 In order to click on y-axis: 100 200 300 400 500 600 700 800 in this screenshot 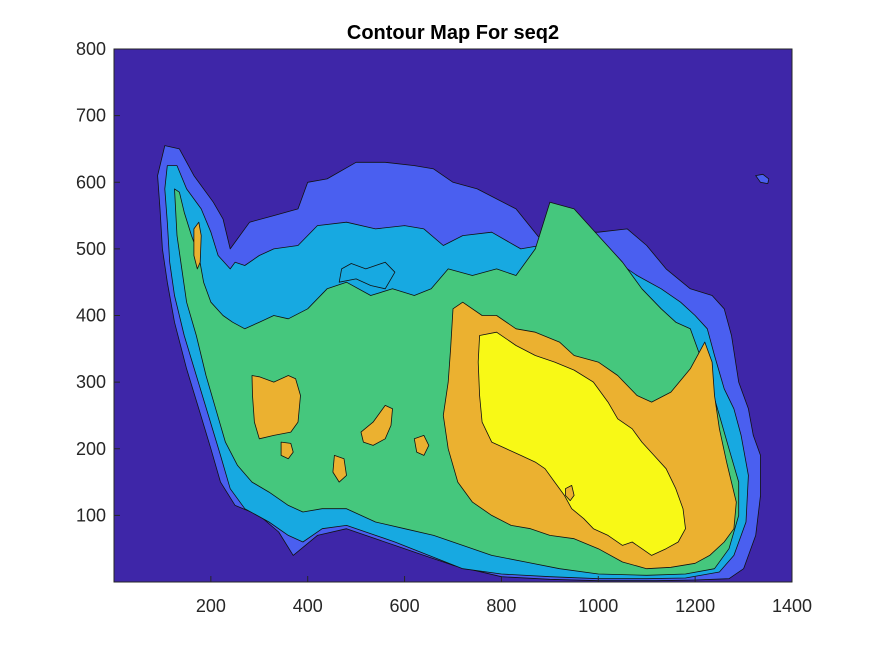, I will do `click(98, 282)`.